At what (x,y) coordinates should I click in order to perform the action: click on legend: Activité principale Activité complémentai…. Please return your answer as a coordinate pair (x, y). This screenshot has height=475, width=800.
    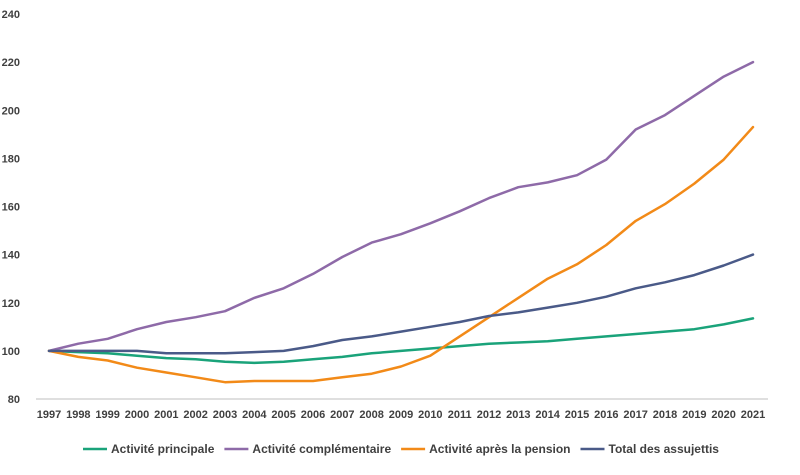
    Looking at the image, I should click on (401, 449).